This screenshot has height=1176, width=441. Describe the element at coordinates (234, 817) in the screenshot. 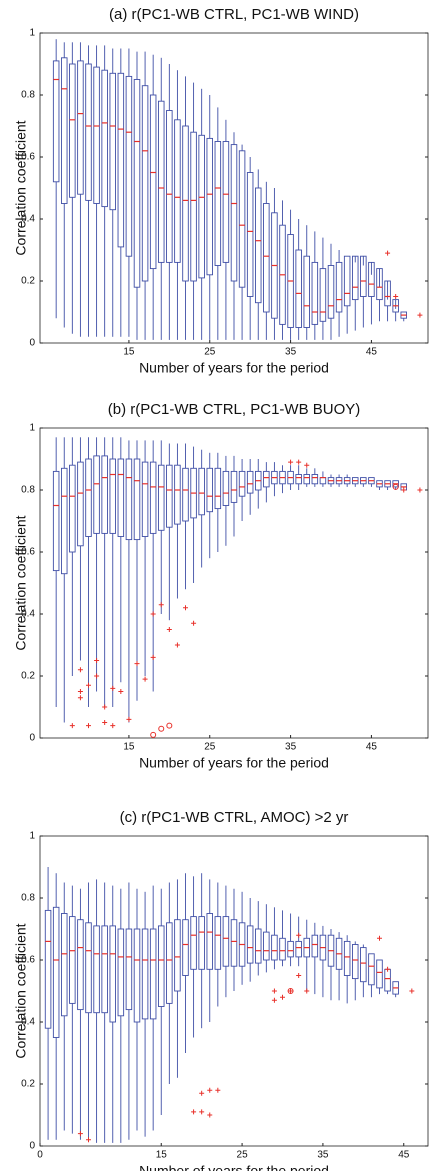

I see `chart-title: (c) r(PC1-WB CTRL, AMOC) >2 yr` at that location.